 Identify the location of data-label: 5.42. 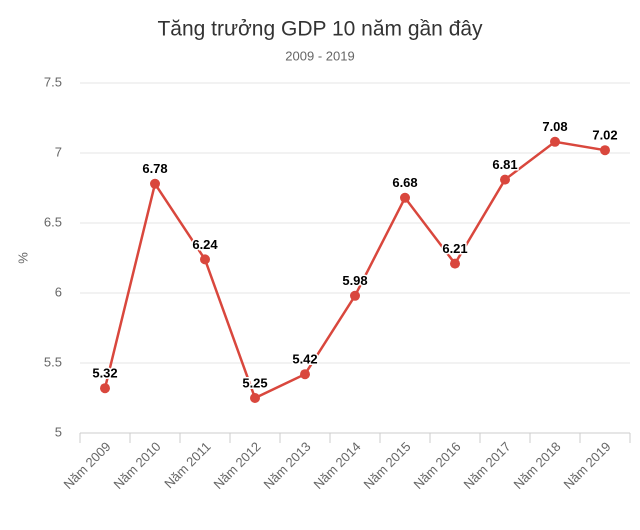
(304, 359).